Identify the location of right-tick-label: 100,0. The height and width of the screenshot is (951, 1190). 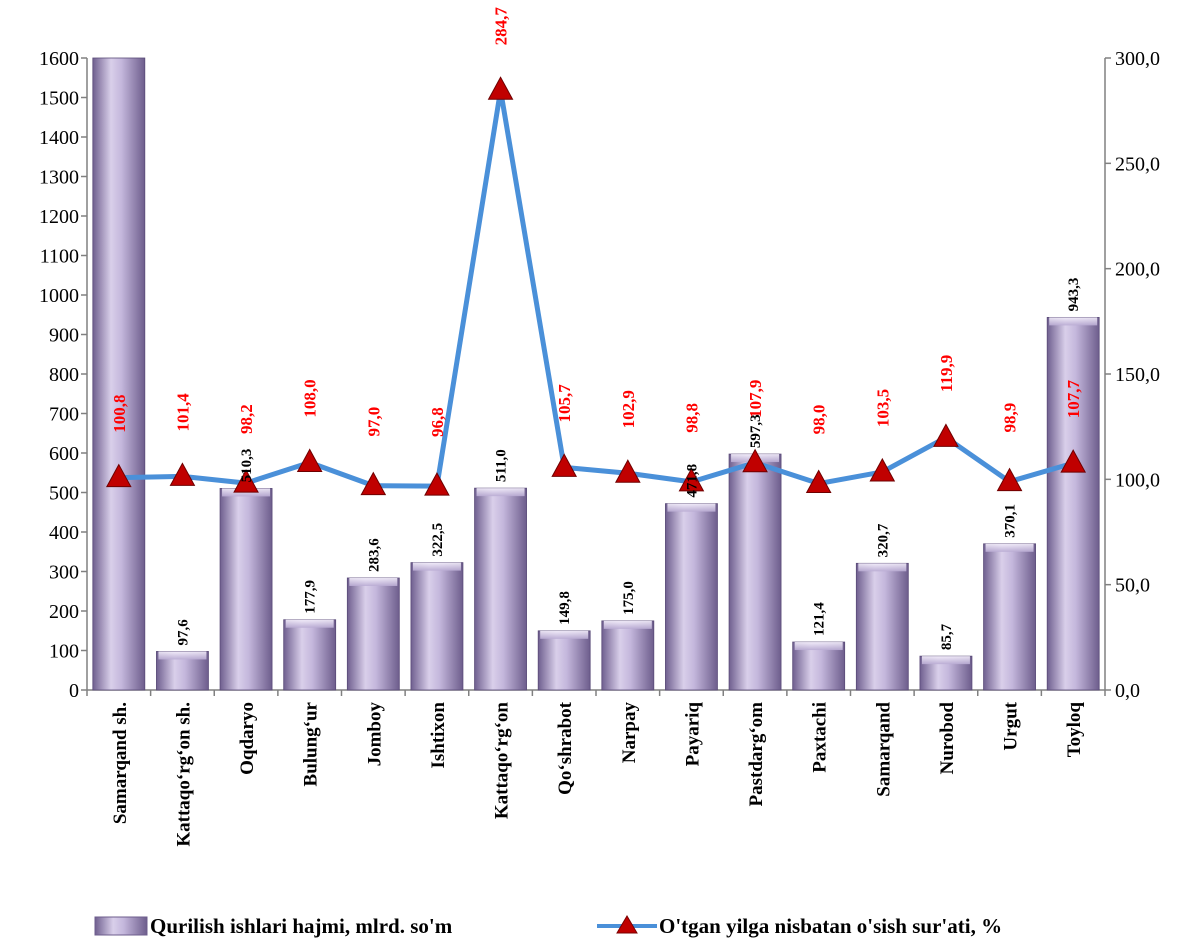
(1137, 480).